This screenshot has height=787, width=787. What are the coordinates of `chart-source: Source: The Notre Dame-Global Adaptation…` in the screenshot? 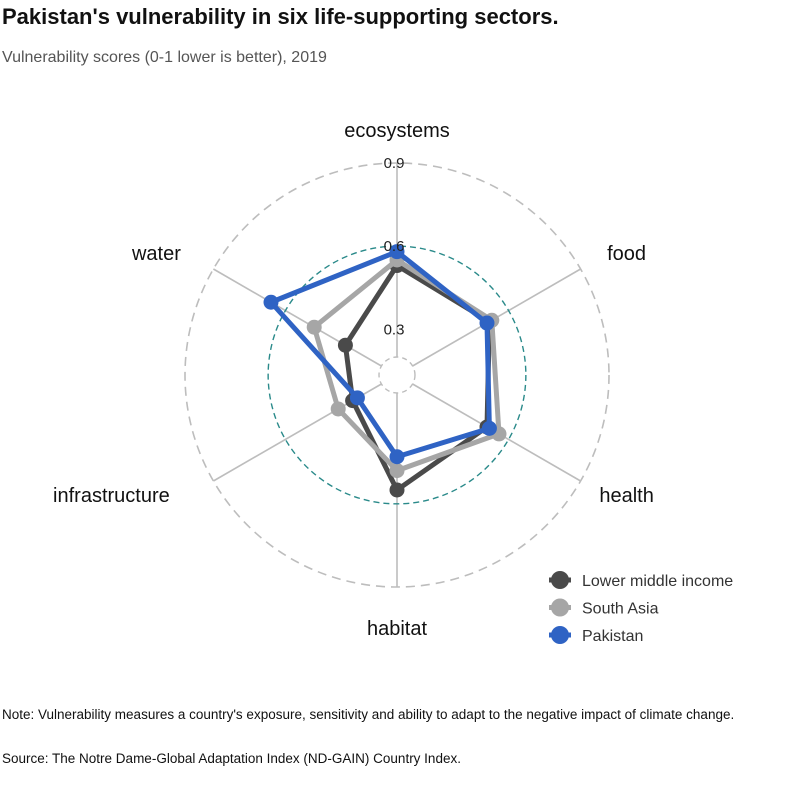 It's located at (231, 758).